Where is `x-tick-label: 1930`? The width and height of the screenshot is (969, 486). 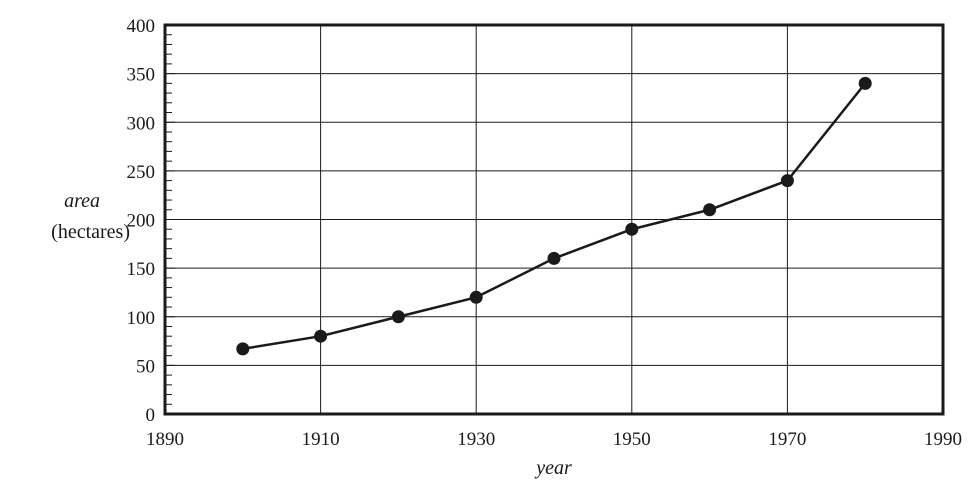
x-tick-label: 1930 is located at coordinates (476, 439).